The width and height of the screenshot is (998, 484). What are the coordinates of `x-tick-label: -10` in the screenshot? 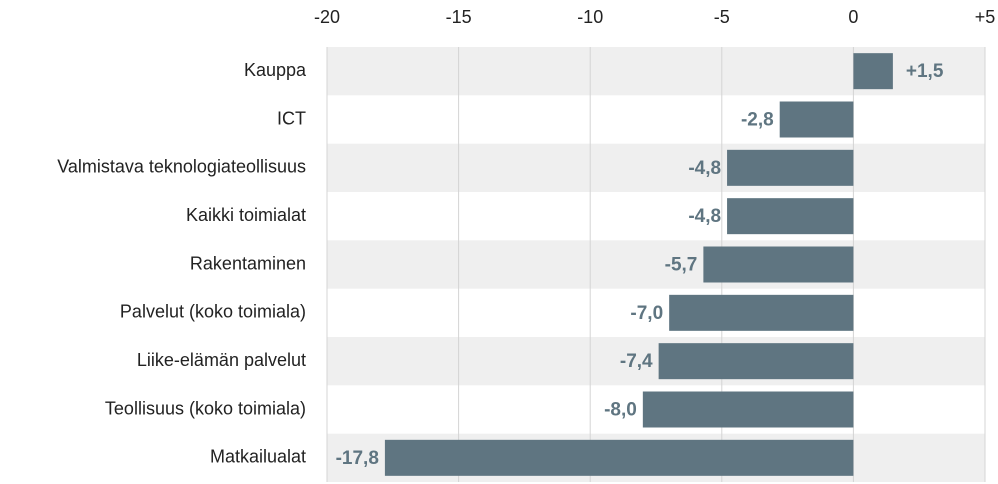 It's located at (590, 17).